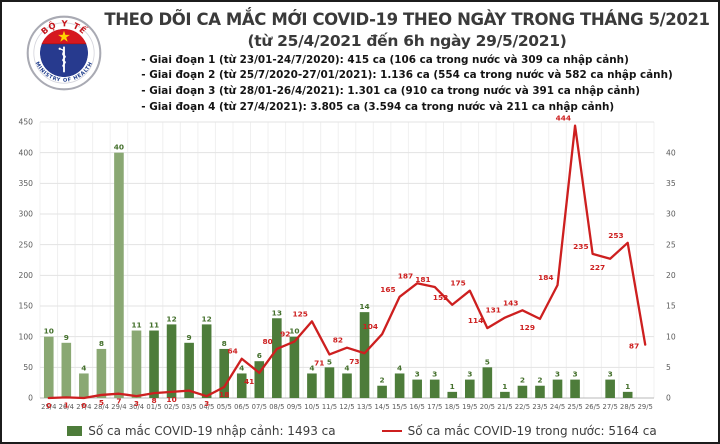  I want to click on line-value-label: 5, so click(101, 402).